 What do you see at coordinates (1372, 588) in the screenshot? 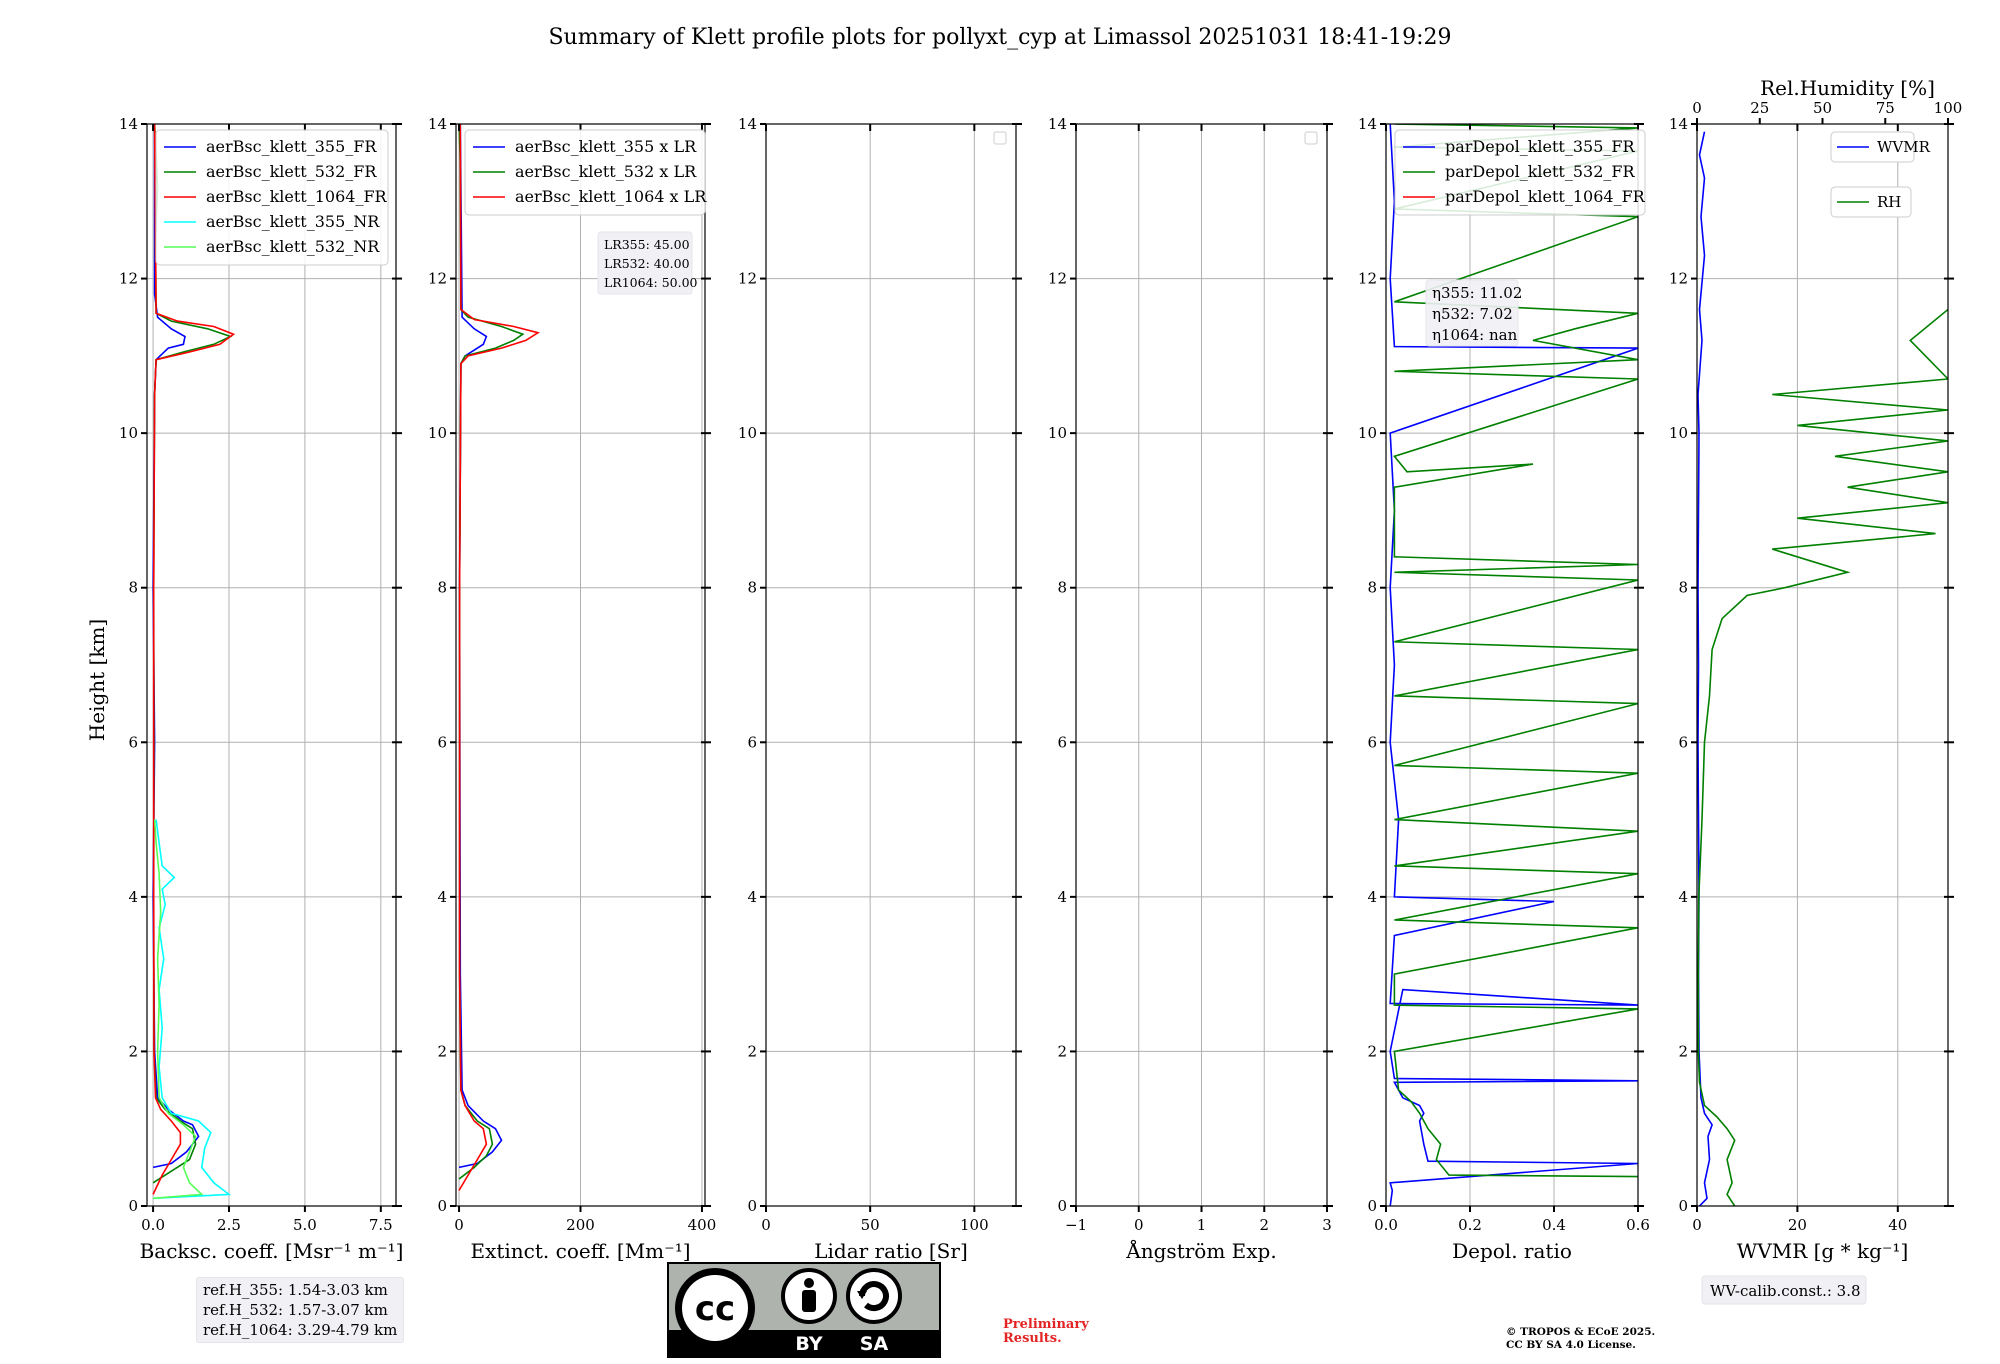
I see `ytick-label-dep-4: 8` at bounding box center [1372, 588].